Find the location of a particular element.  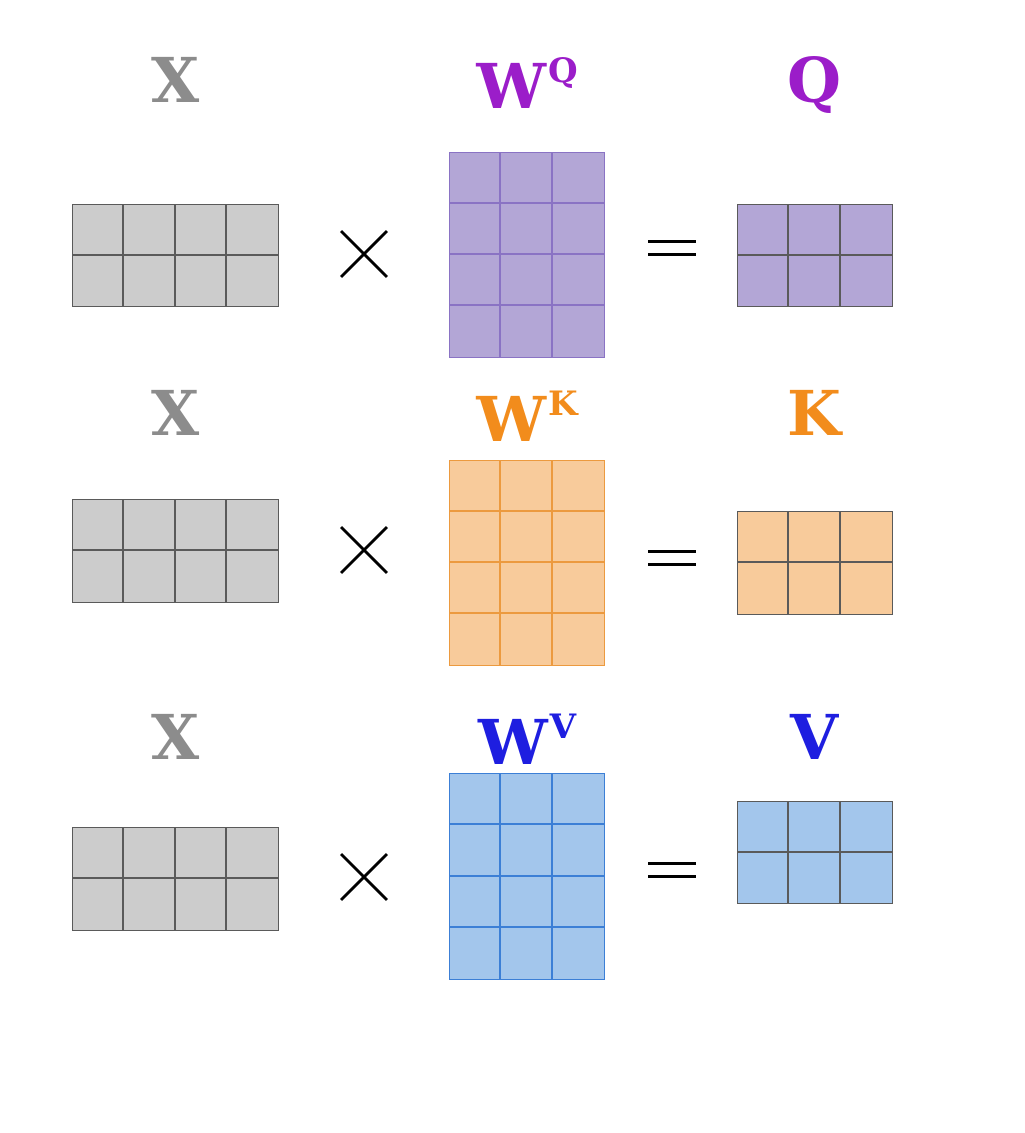

x-matrix-k-row is located at coordinates (175, 551).